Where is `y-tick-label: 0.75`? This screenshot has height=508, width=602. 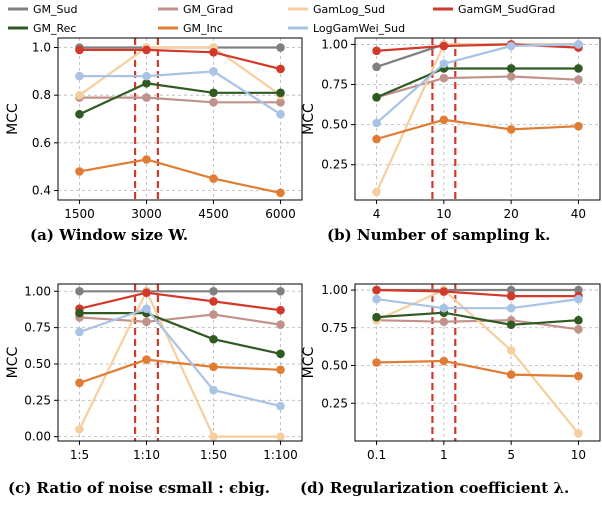 y-tick-label: 0.75 is located at coordinates (334, 85).